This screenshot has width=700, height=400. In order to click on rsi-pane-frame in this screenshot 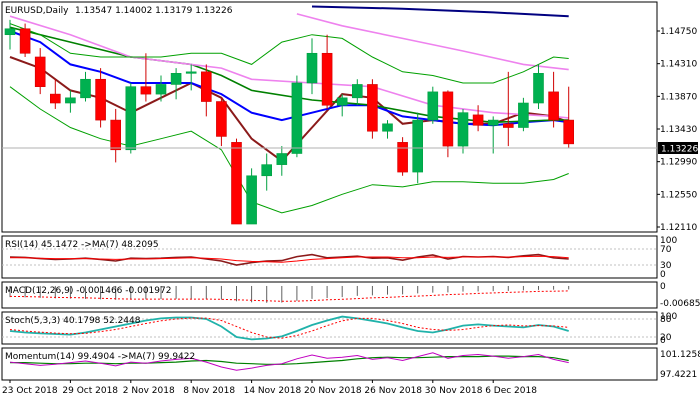, I will do `click(329, 257)`.